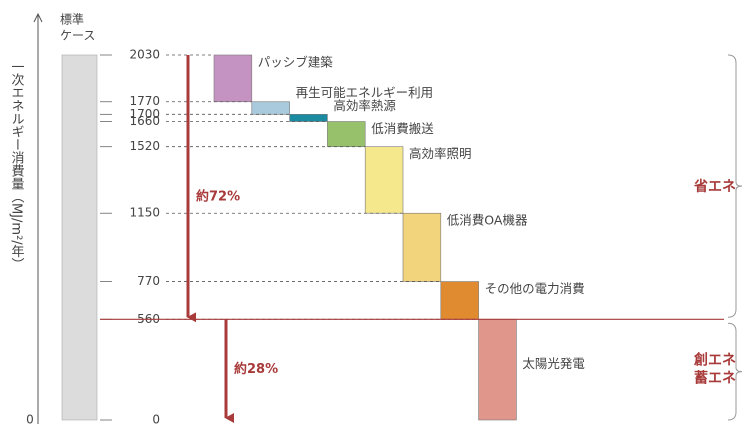 Image resolution: width=756 pixels, height=430 pixels. I want to click on y-tick-label: 1700, so click(144, 114).